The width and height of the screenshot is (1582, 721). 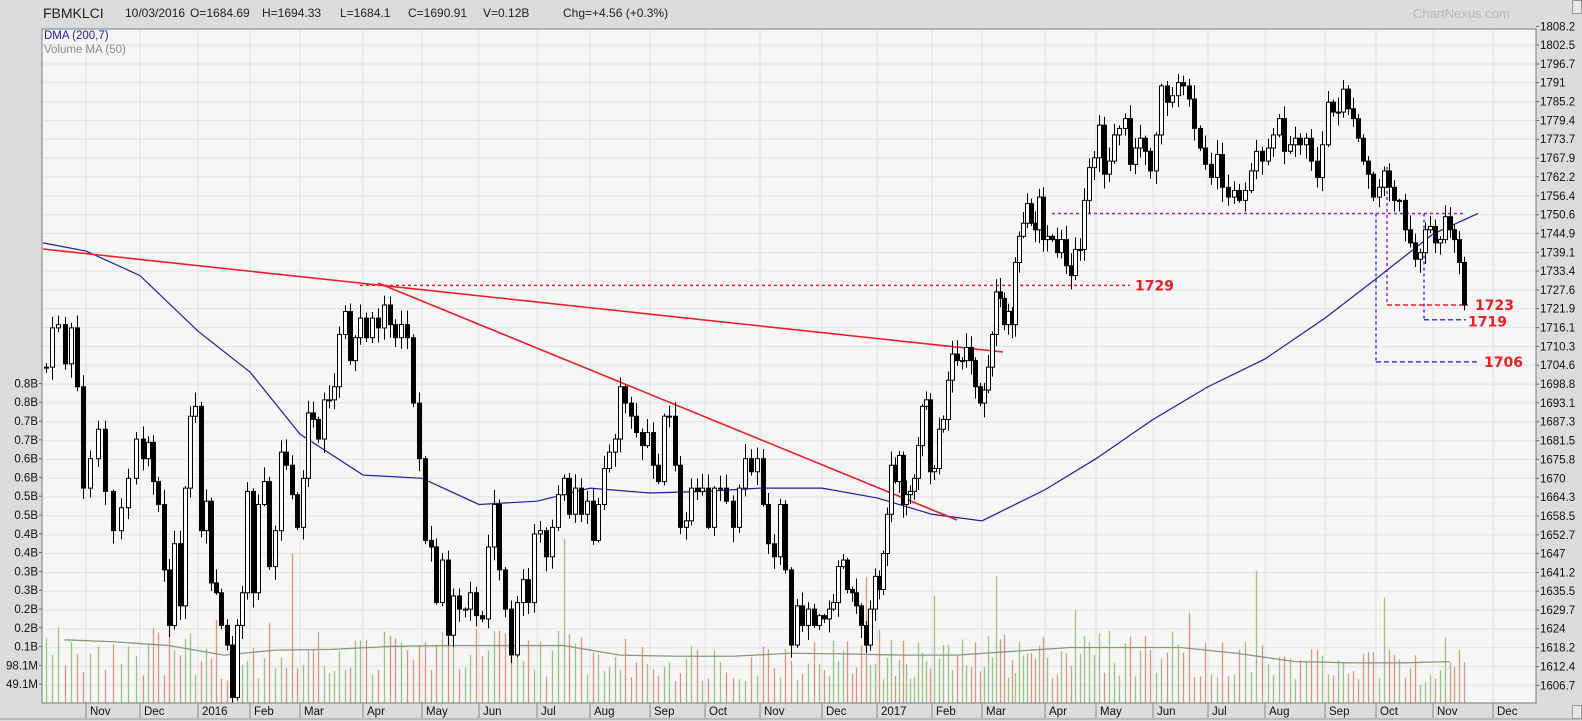 I want to click on volume-ma-line, so click(x=757, y=651).